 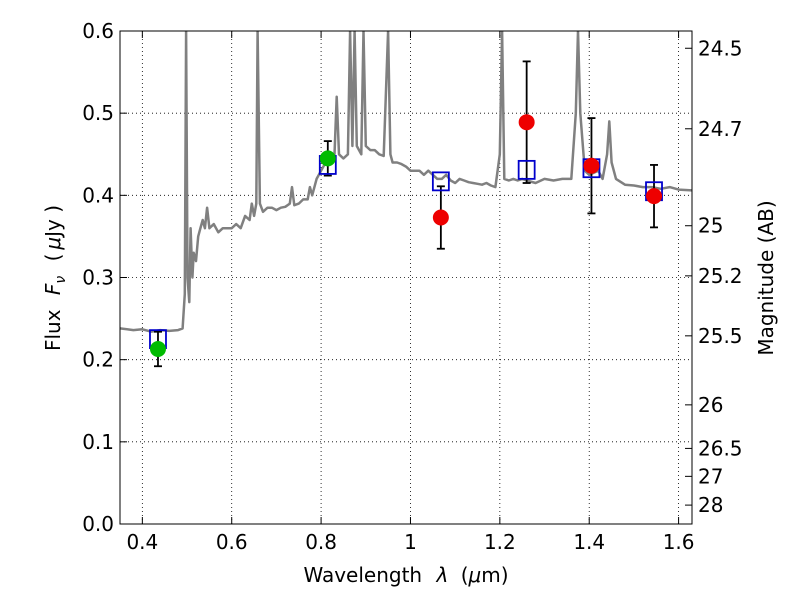 What do you see at coordinates (441, 575) in the screenshot?
I see `x-axis-label-symbol: λ` at bounding box center [441, 575].